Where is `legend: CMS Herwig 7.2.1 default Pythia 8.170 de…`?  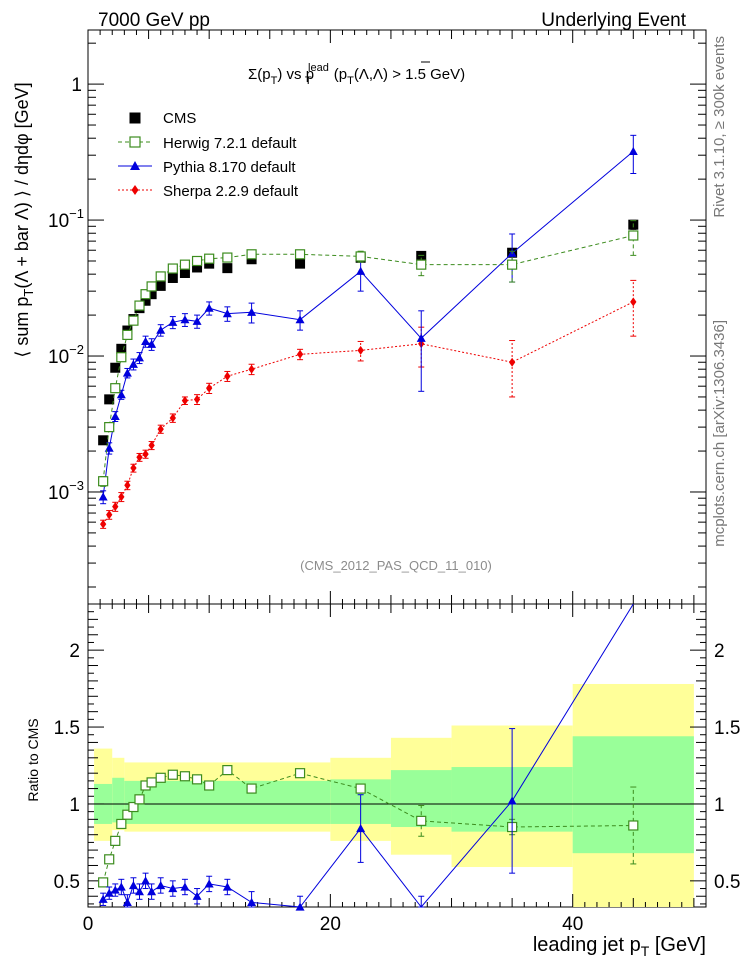
legend: CMS Herwig 7.2.1 default Pythia 8.170 de… is located at coordinates (208, 155).